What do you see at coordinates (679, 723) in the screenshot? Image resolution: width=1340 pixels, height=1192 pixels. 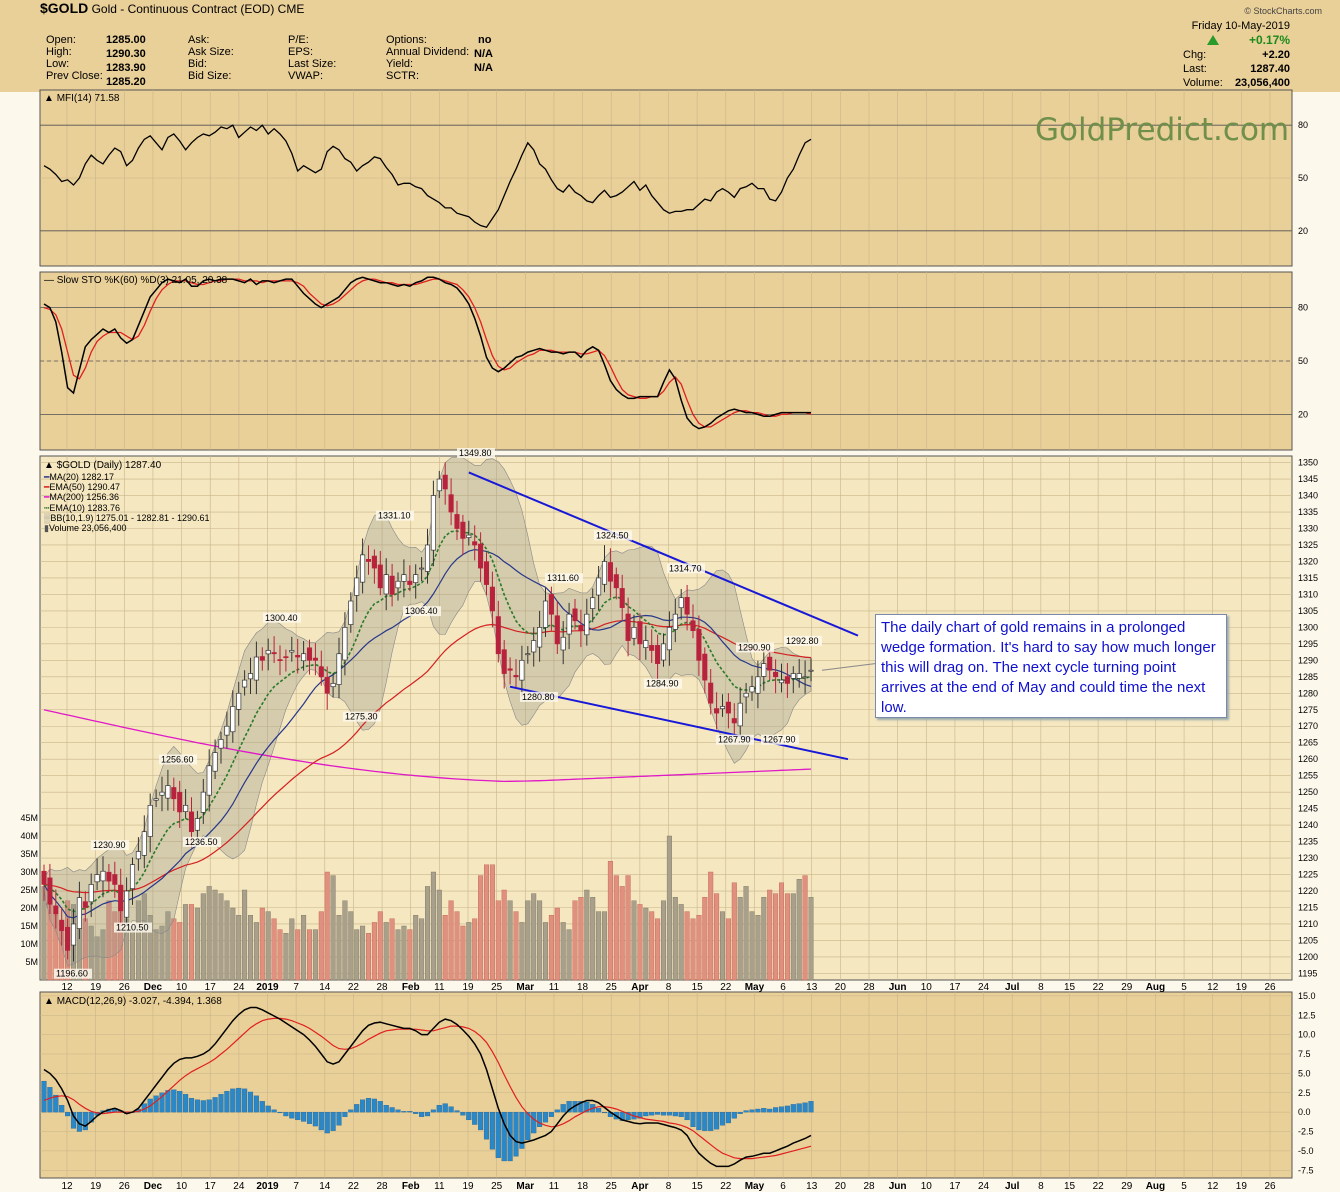 I see `wedge-lower-line` at bounding box center [679, 723].